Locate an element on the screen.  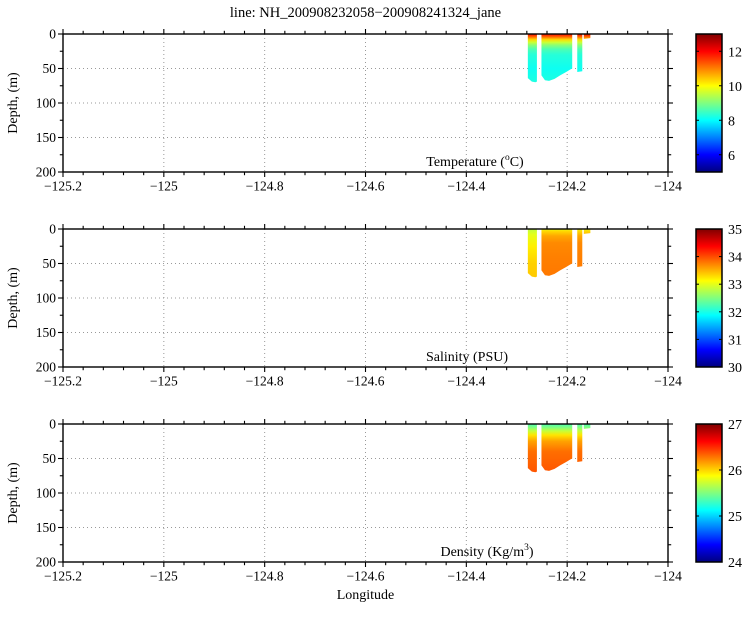
temperature-colorbar: 6 8 10 12 is located at coordinates (718, 103).